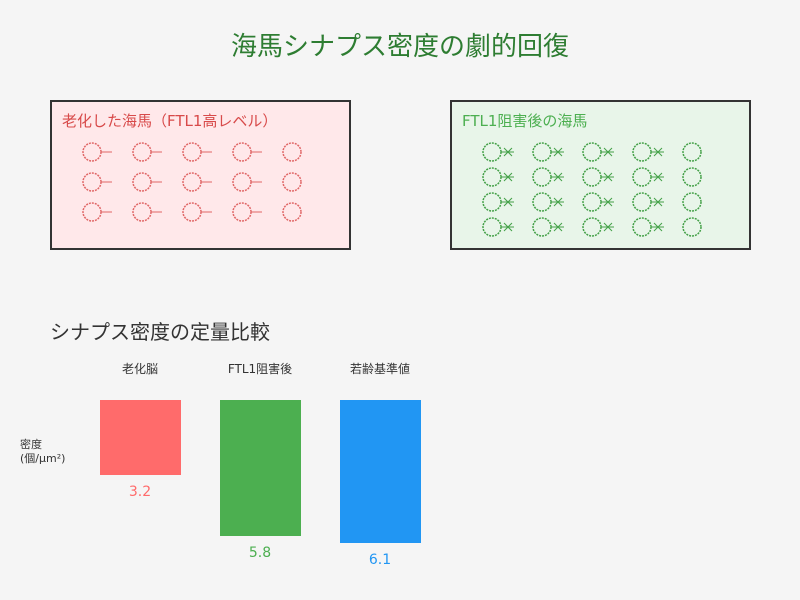 This screenshot has width=800, height=600. I want to click on inhibited-synapse-grid, so click(592, 189).